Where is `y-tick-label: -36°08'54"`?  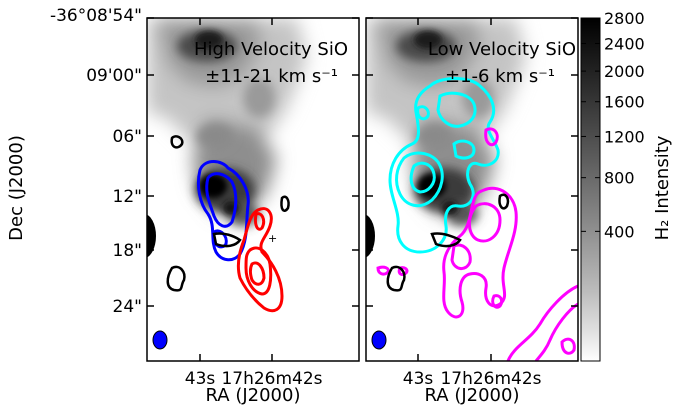 y-tick-label: -36°08'54" is located at coordinates (96, 16).